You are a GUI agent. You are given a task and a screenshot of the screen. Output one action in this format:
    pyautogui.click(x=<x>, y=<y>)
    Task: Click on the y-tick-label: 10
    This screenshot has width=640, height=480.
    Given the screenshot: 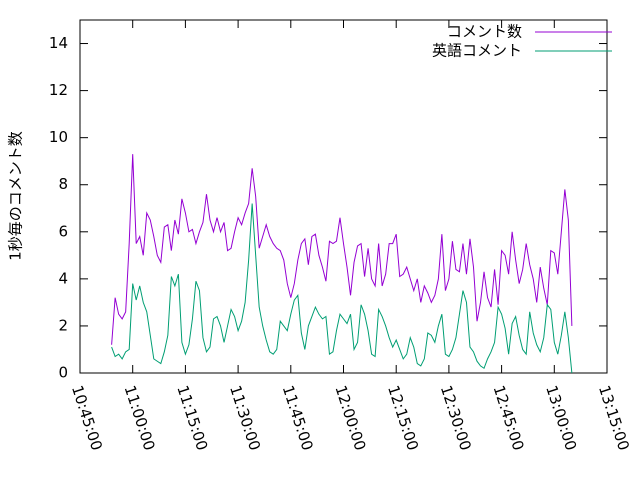 What is the action you would take?
    pyautogui.click(x=58, y=137)
    